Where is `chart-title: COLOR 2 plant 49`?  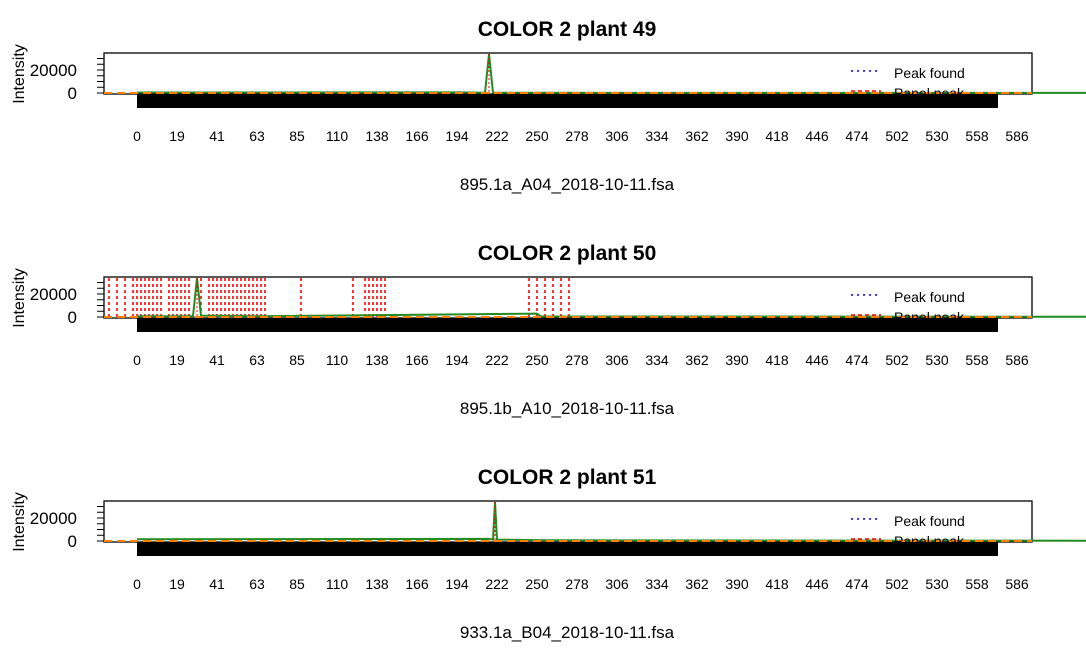 chart-title: COLOR 2 plant 49 is located at coordinates (567, 29).